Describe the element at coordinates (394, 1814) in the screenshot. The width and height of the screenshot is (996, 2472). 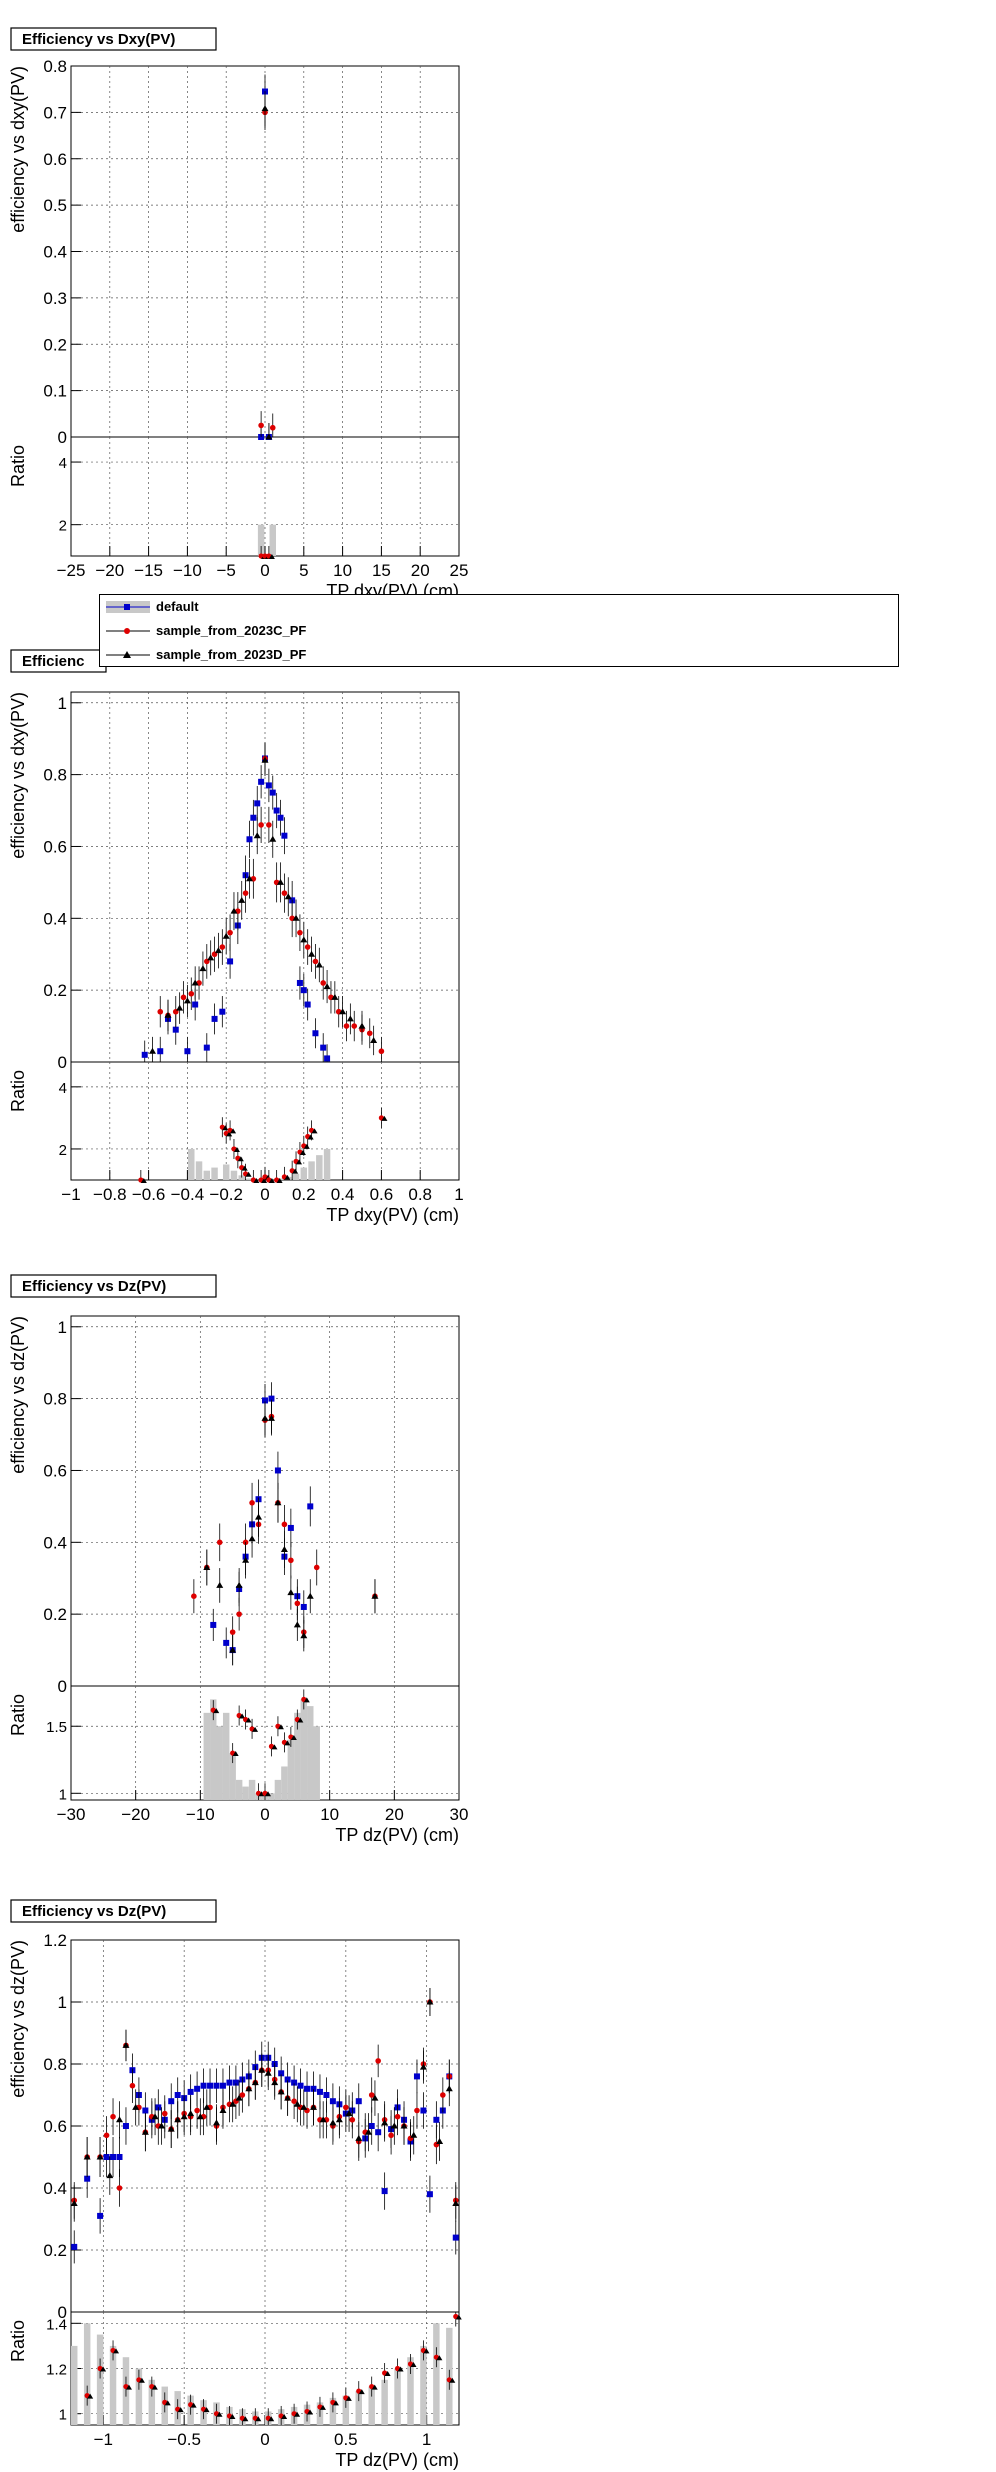
I see `x-tick-label: 20` at that location.